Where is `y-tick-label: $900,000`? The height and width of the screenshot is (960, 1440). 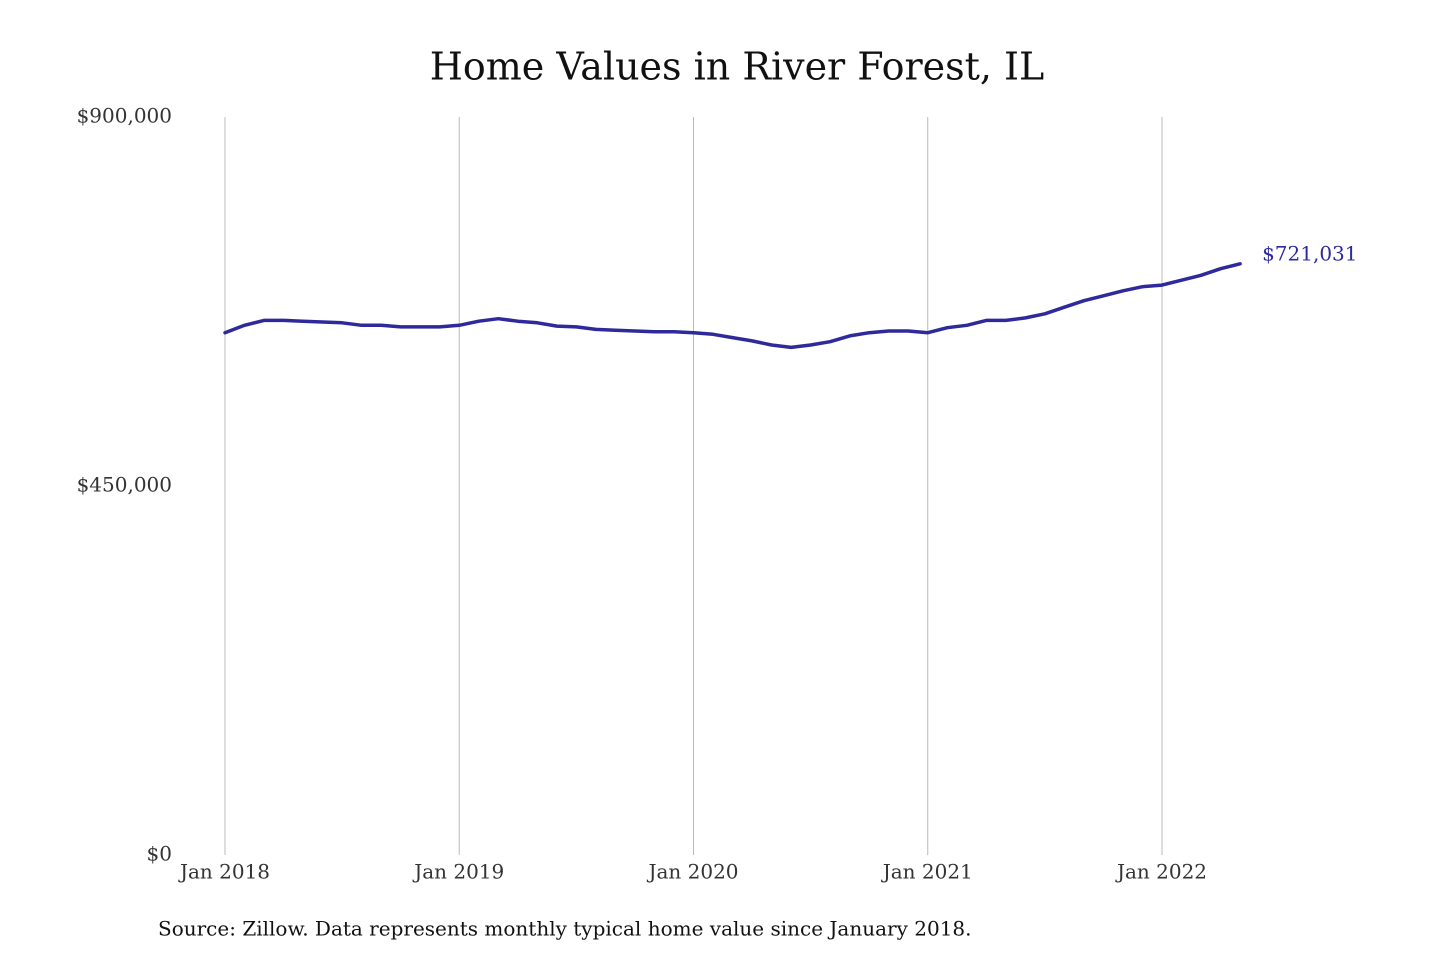
y-tick-label: $900,000 is located at coordinates (124, 116).